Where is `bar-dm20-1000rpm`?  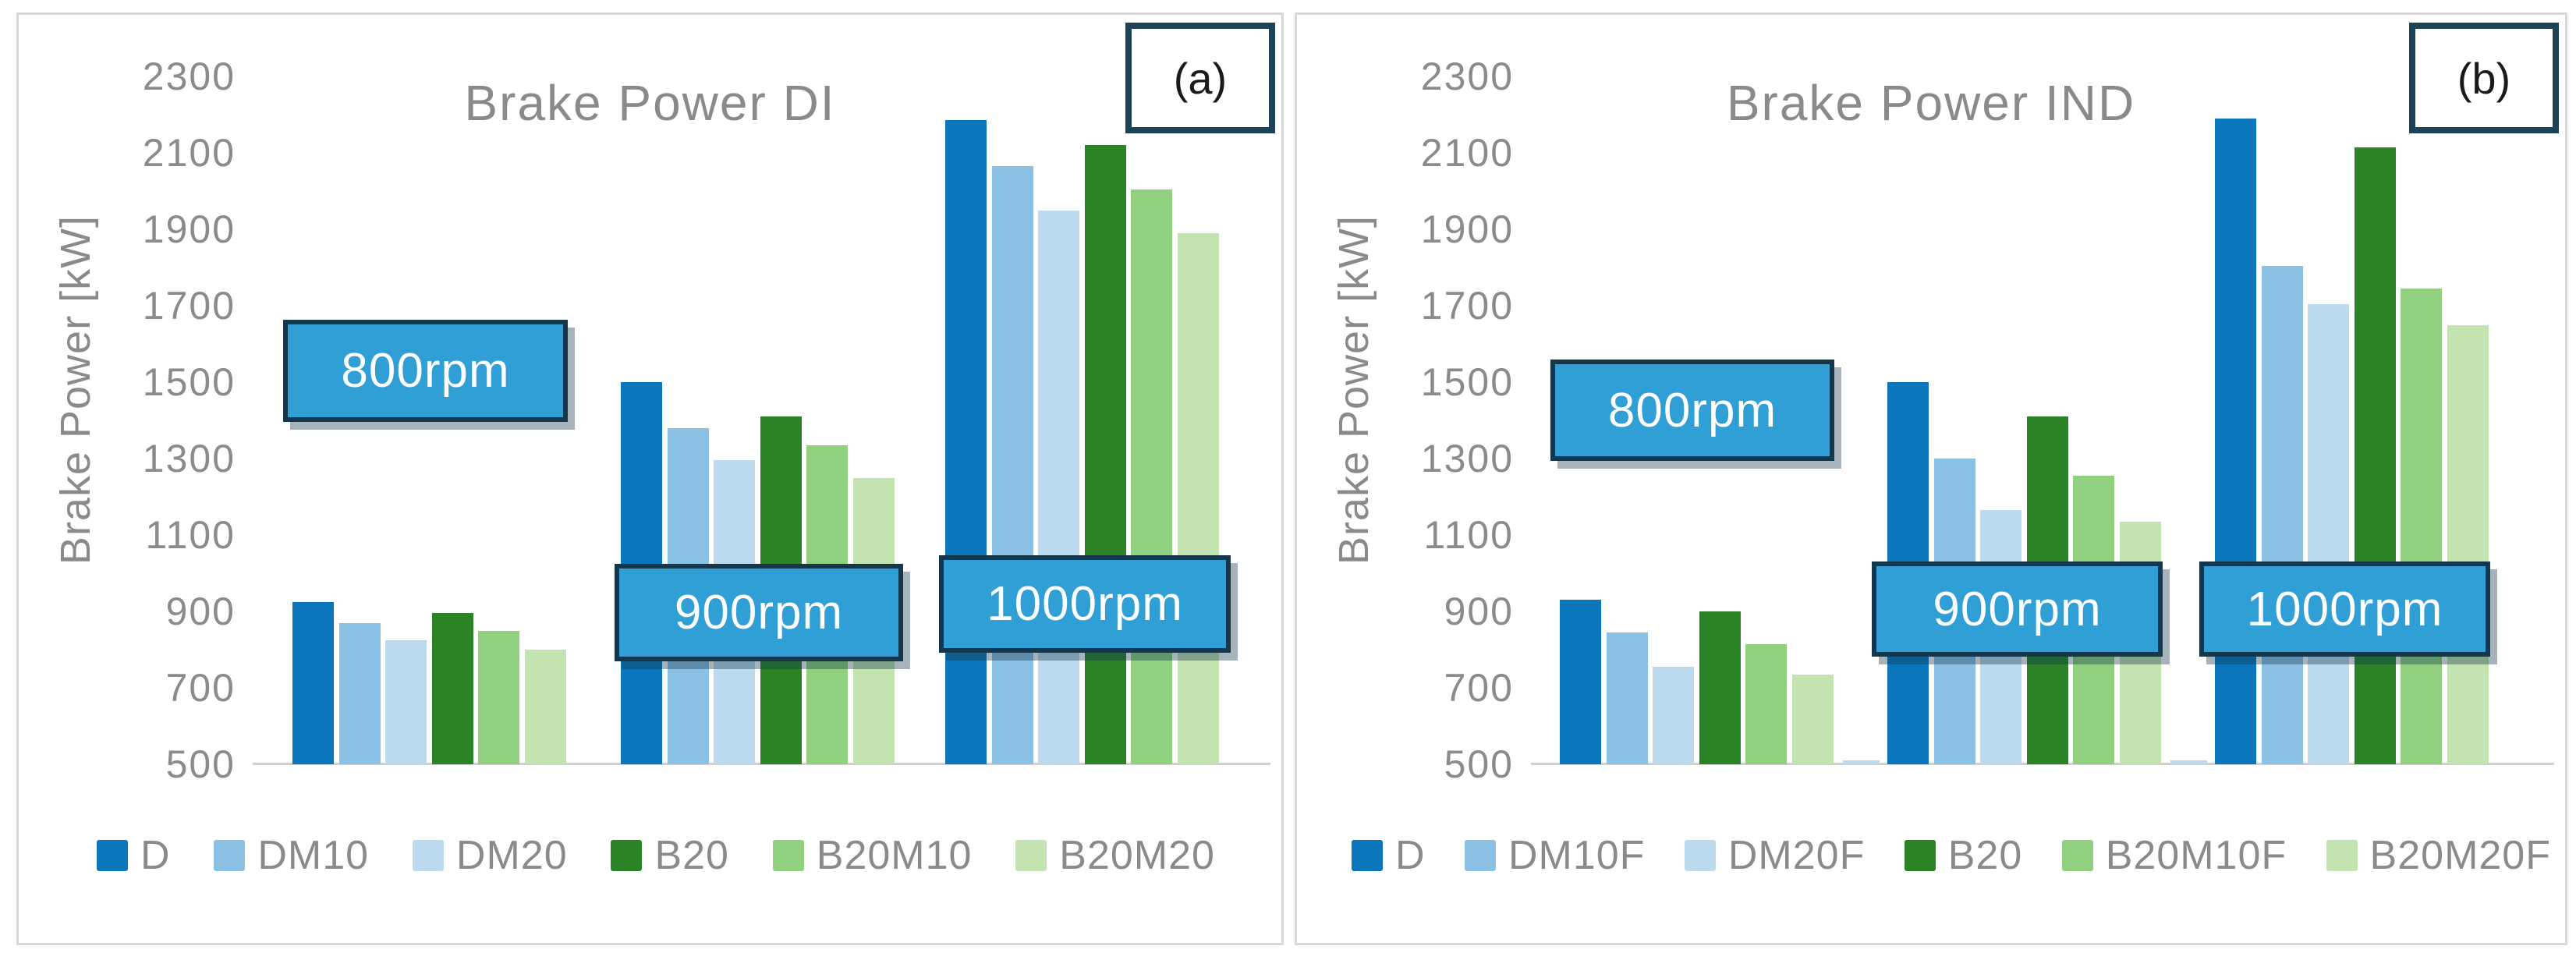
bar-dm20-1000rpm is located at coordinates (1059, 487).